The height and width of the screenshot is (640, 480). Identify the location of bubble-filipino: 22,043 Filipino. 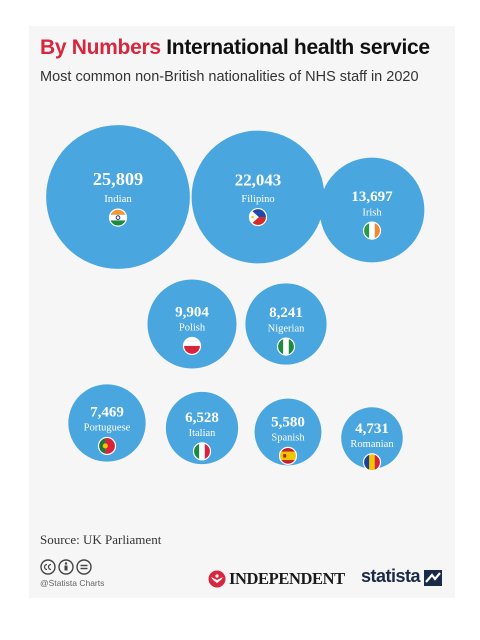
(258, 197).